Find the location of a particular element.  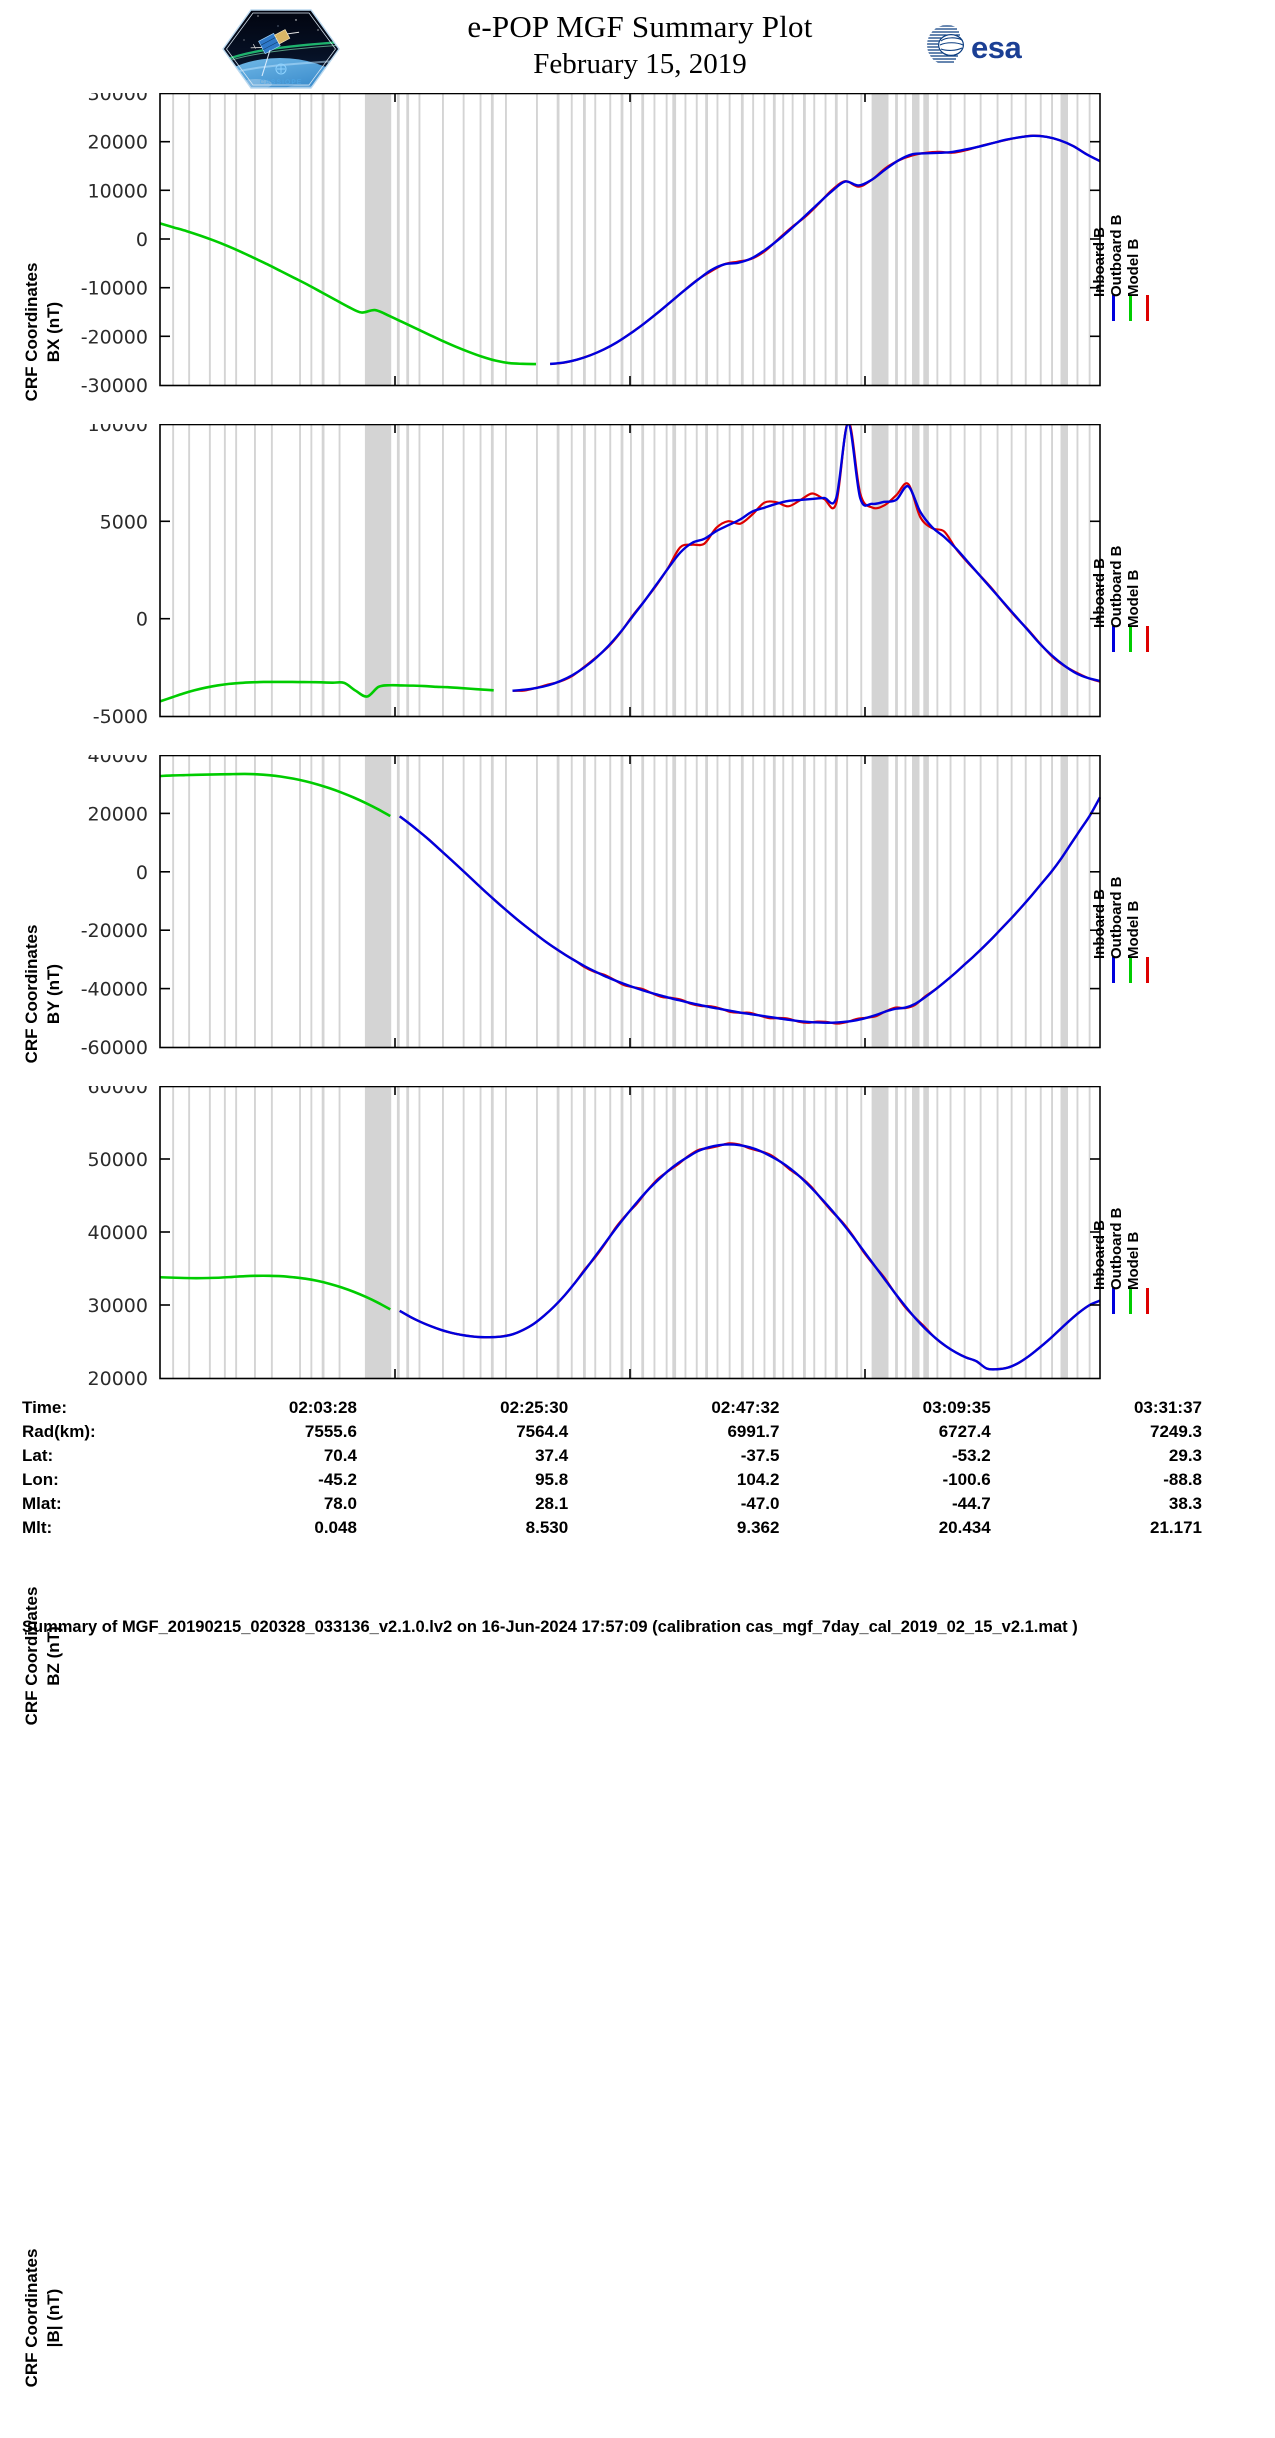

legend-by: Inboard B Outboard B Model B is located at coordinates (1131, 570).